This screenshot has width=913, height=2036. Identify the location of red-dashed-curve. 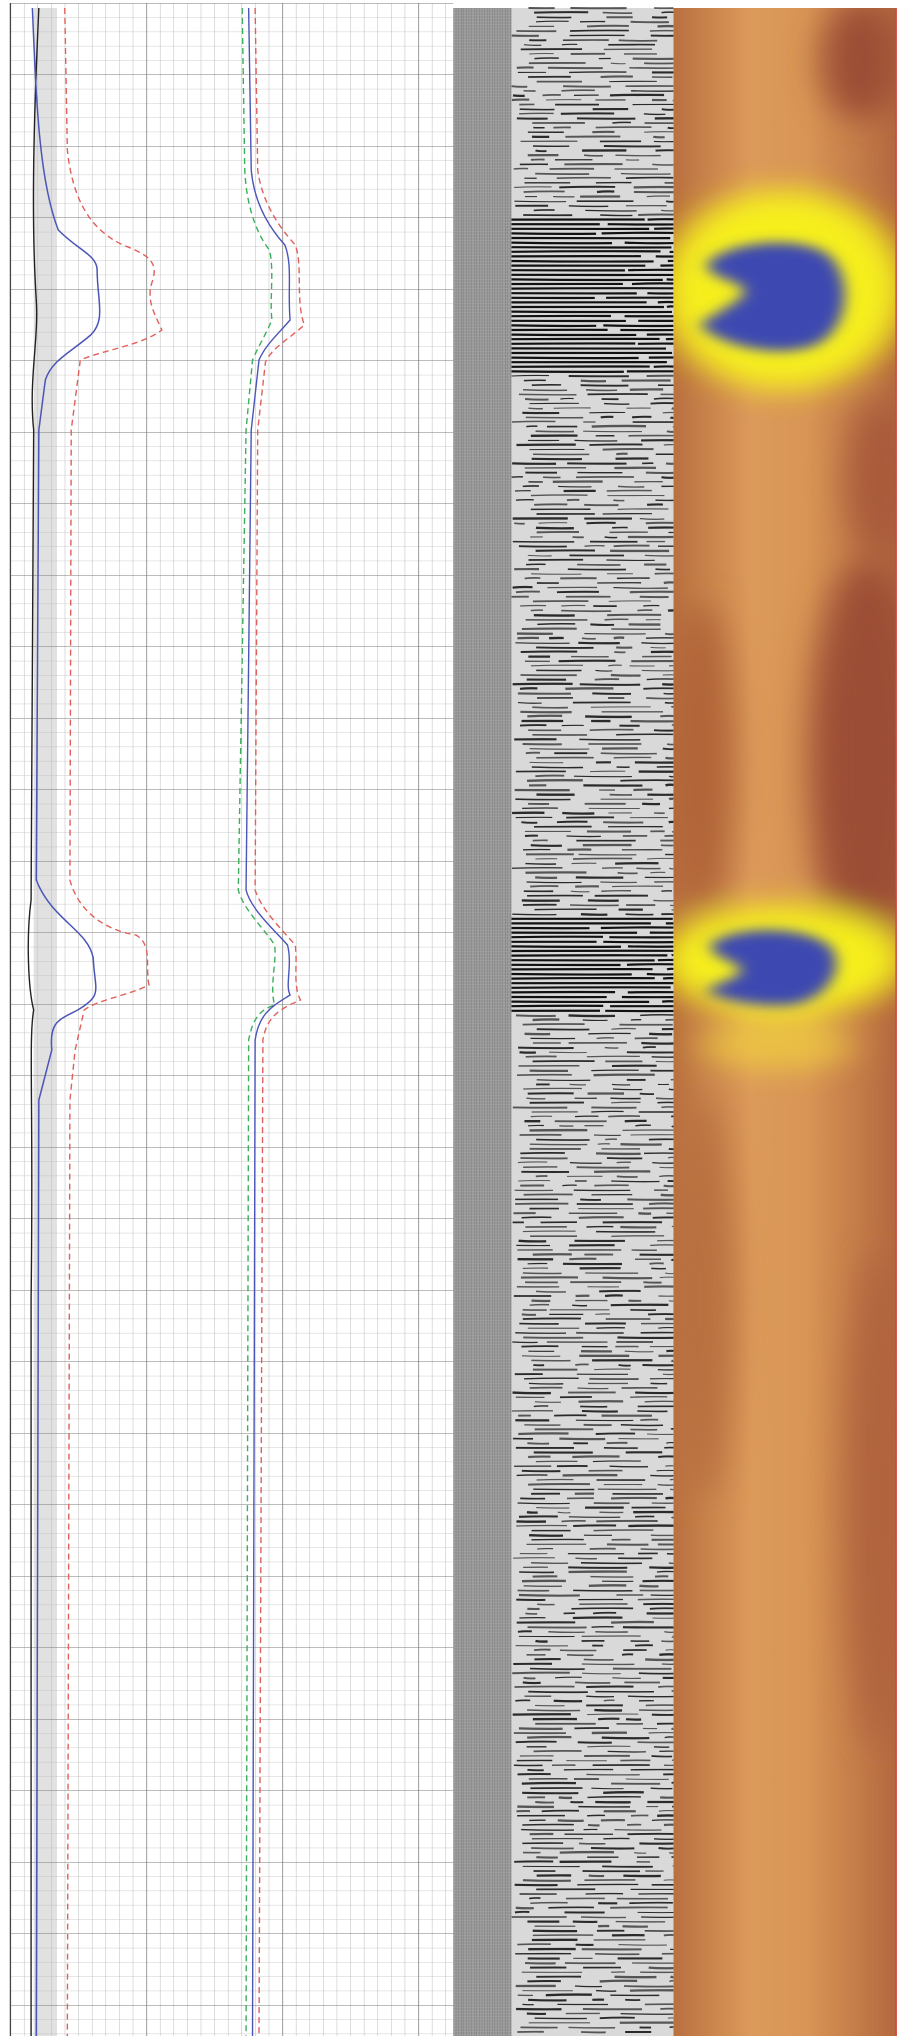
(113, 1022).